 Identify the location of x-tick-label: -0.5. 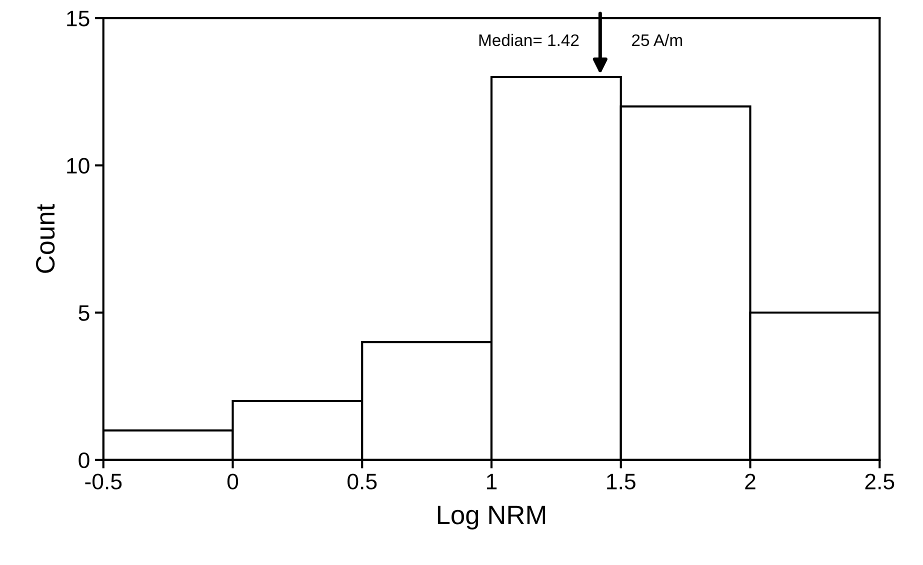
(103, 482).